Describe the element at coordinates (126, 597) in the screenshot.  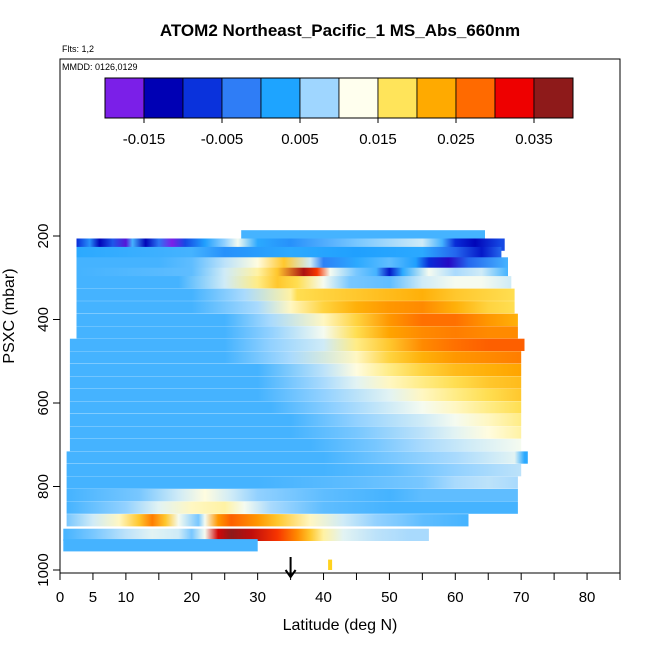
I see `x-tick-label: 10` at that location.